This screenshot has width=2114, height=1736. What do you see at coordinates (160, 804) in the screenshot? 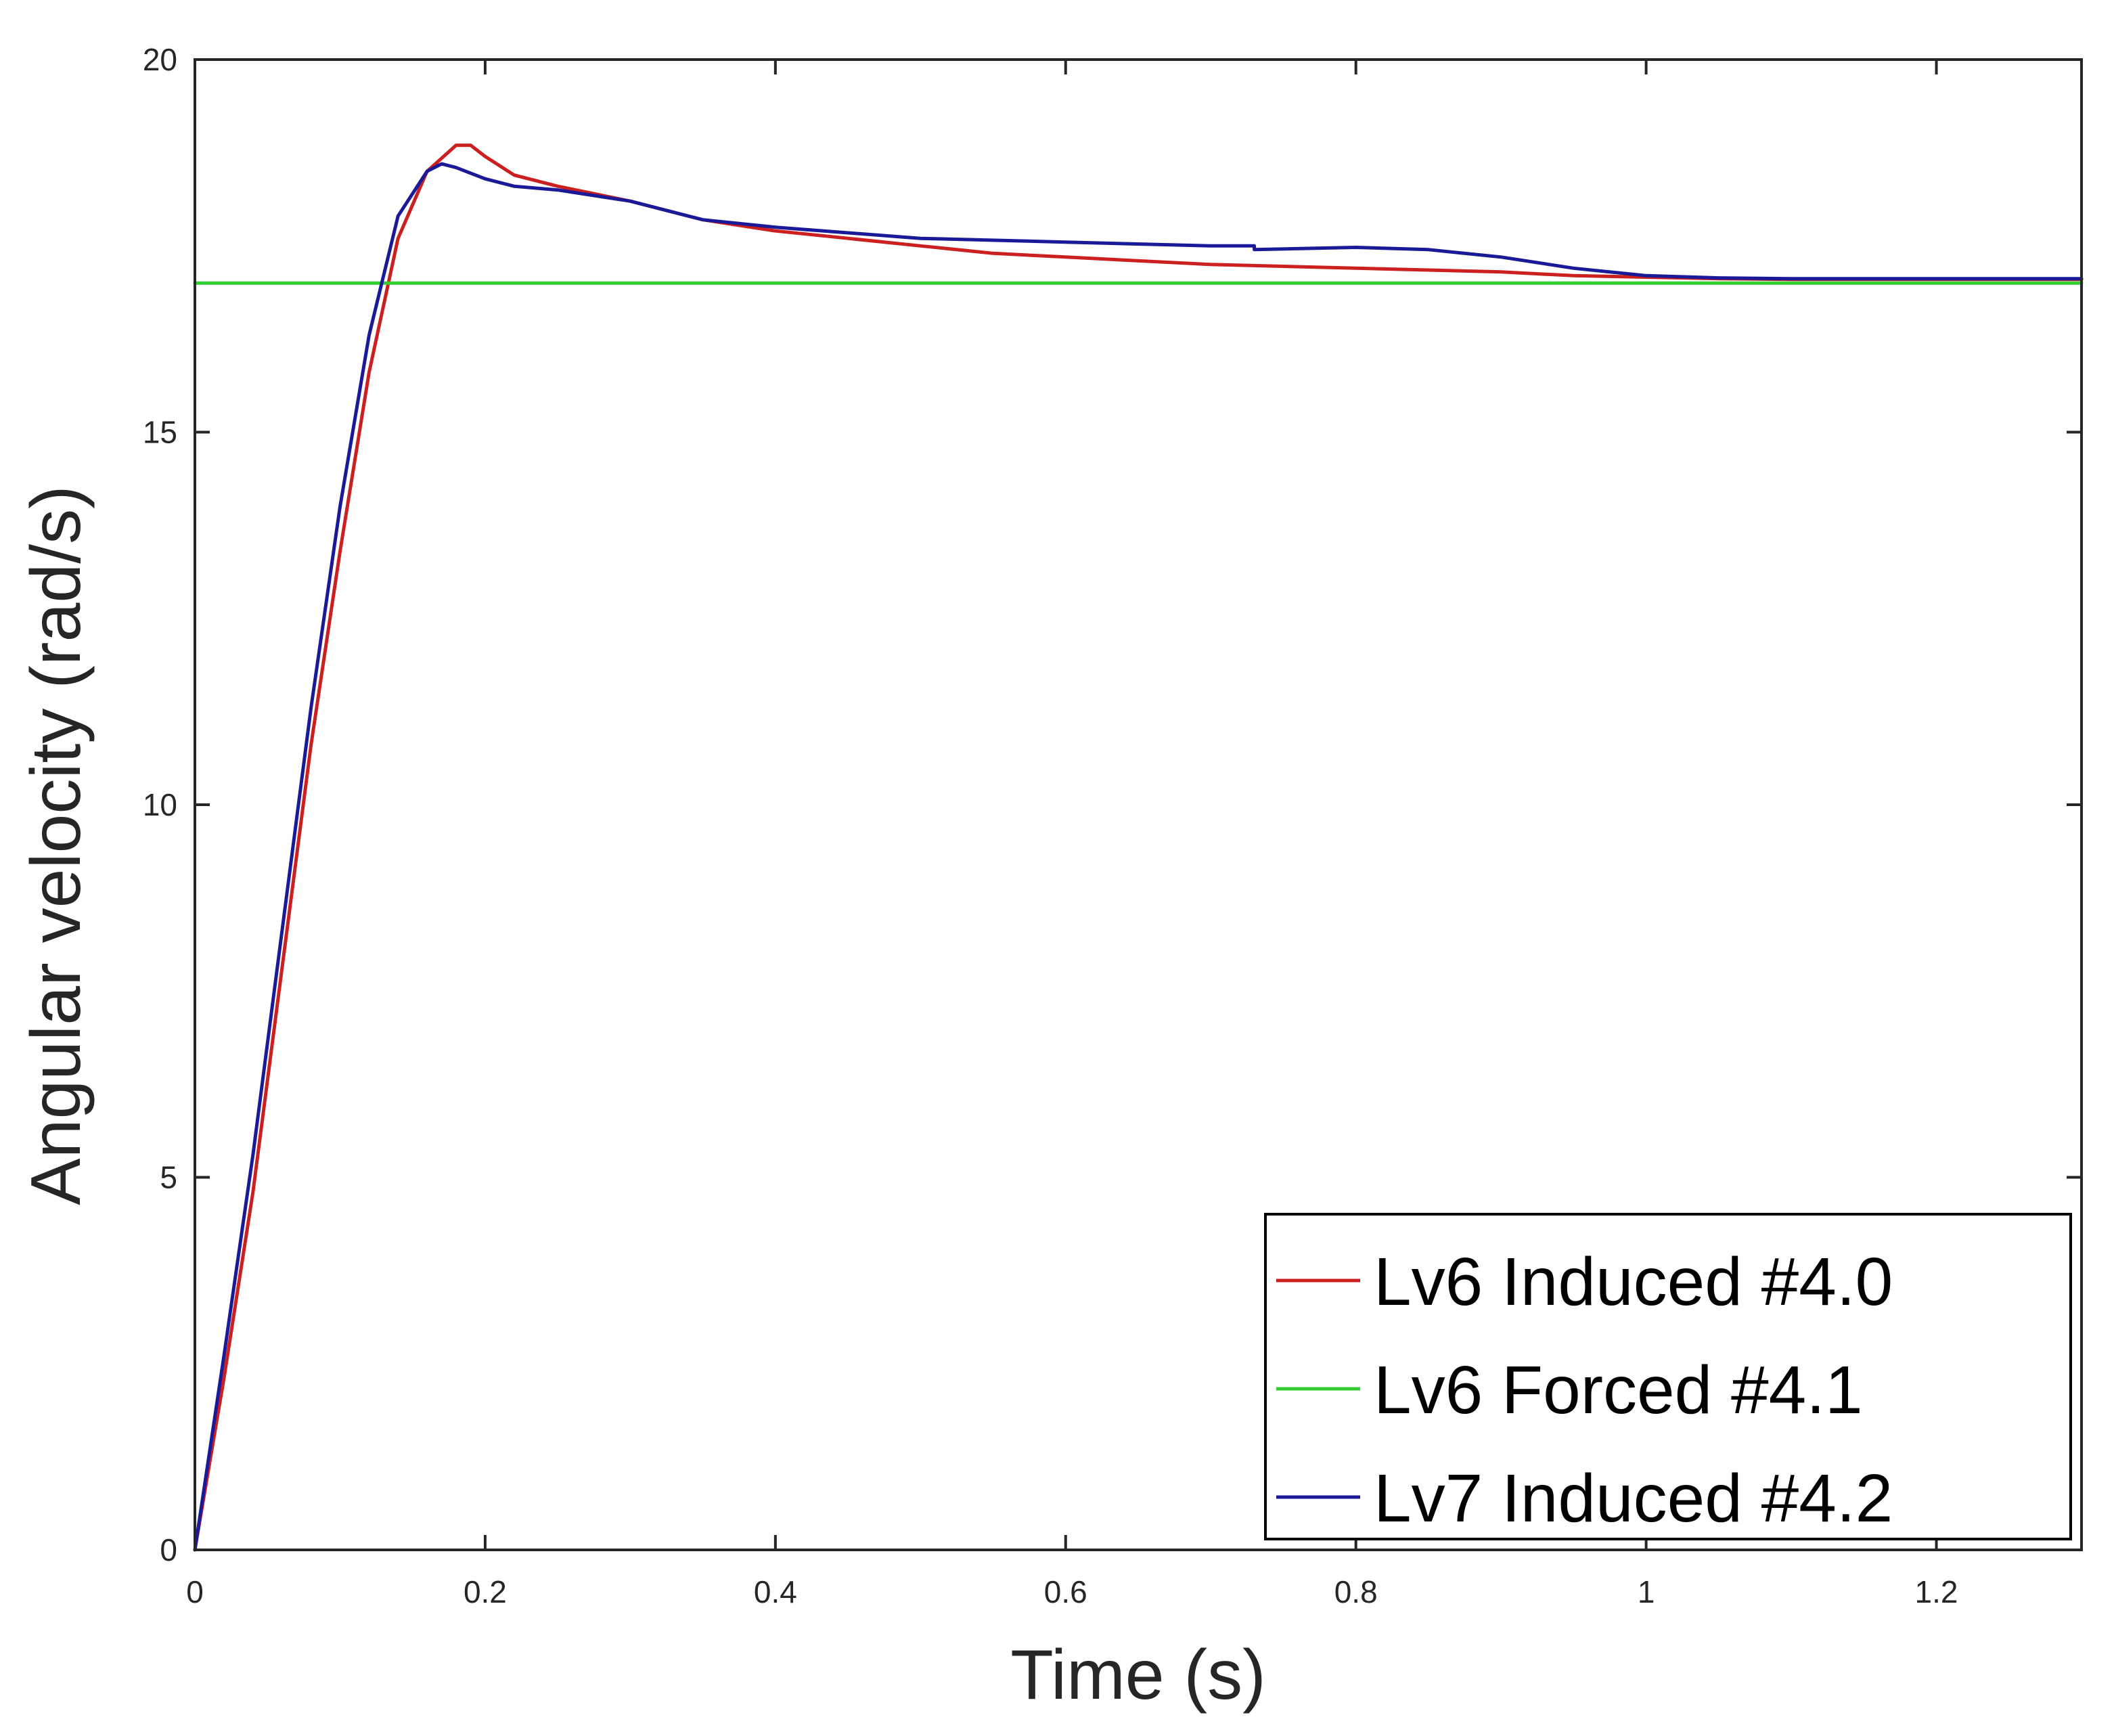
I see `y-tick-label: 10` at bounding box center [160, 804].